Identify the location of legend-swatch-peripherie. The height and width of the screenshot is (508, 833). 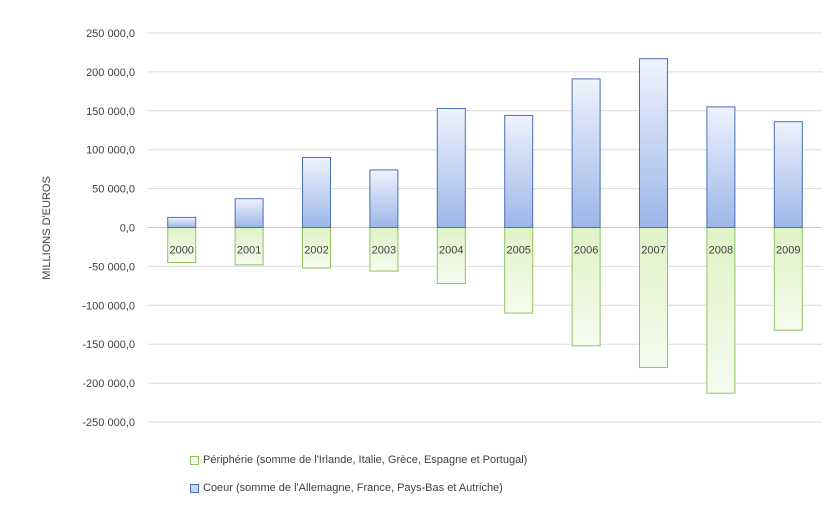
(194, 460).